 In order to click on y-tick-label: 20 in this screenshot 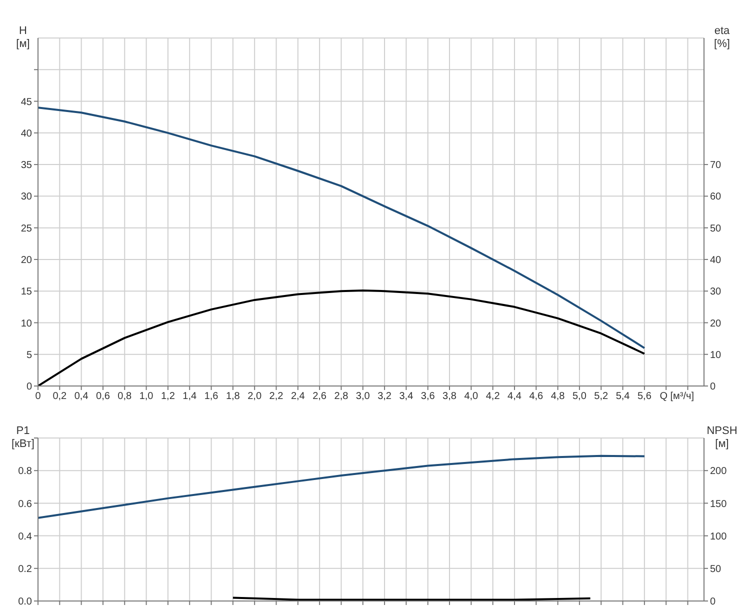, I will do `click(26, 260)`.